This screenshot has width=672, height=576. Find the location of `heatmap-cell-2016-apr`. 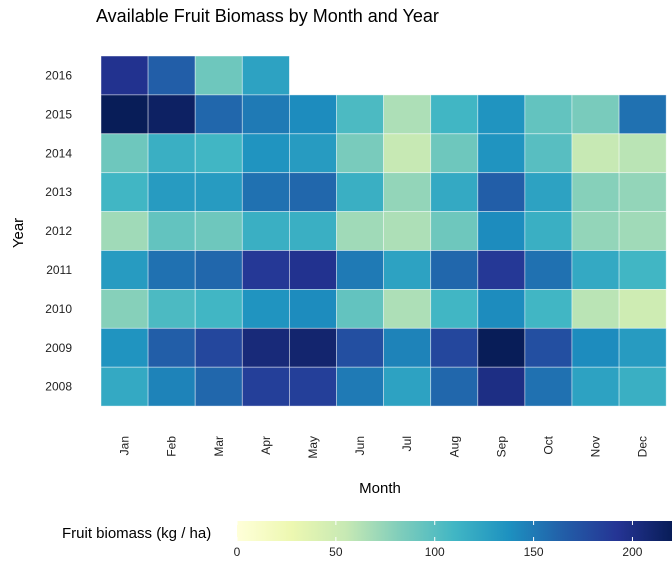

heatmap-cell-2016-apr is located at coordinates (265, 75).